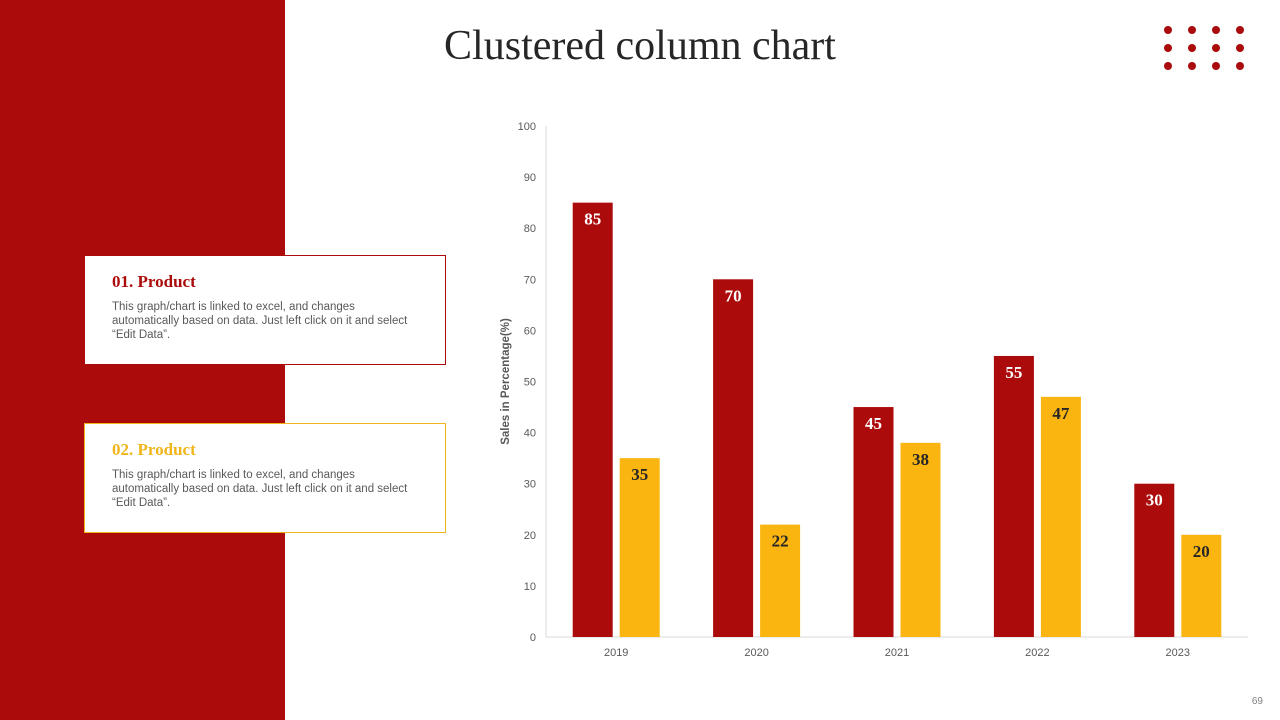 Image resolution: width=1280 pixels, height=720 pixels. Describe the element at coordinates (530, 331) in the screenshot. I see `y-tick-label: 60` at that location.